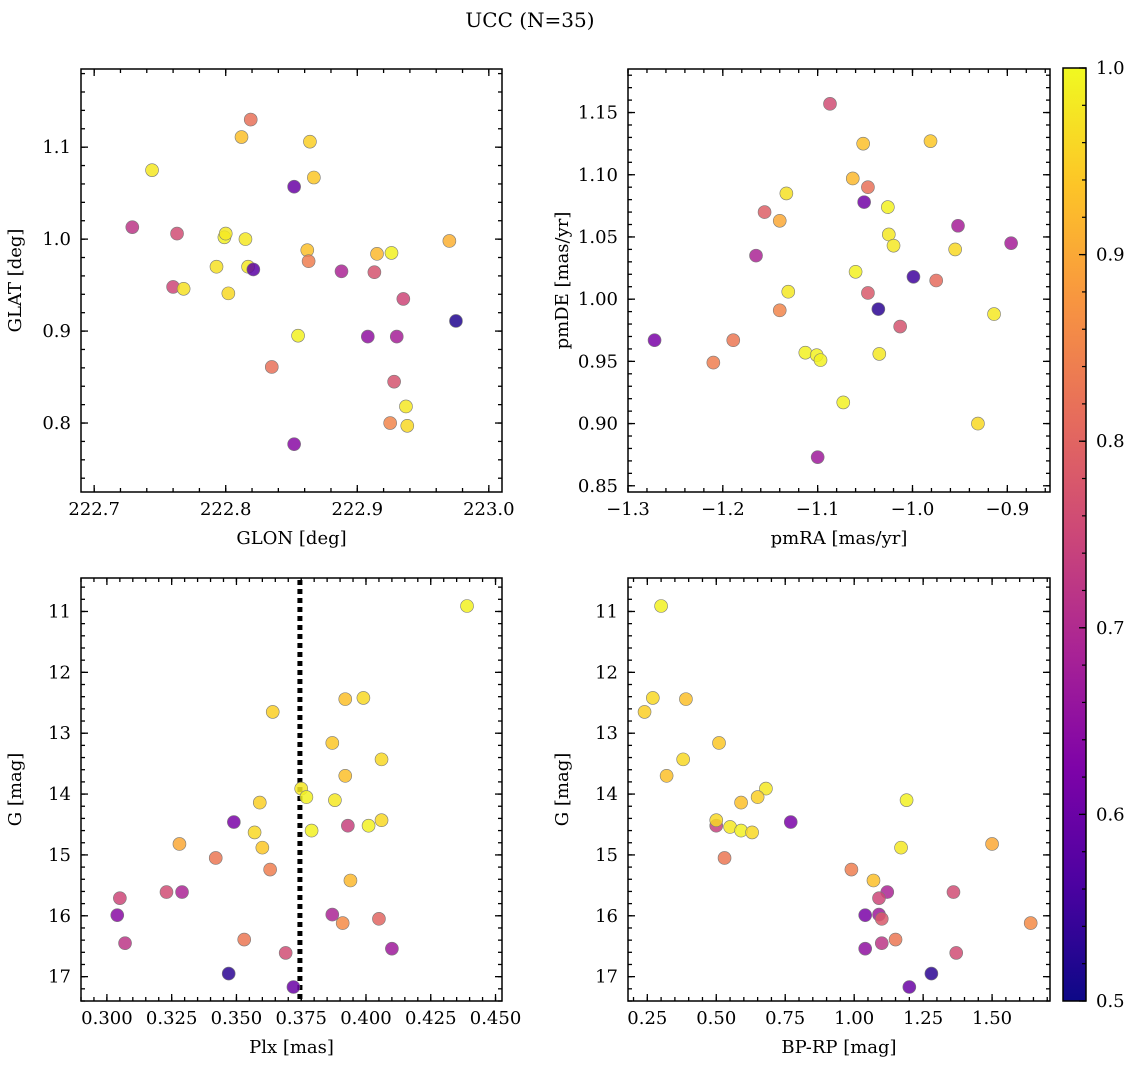 Image resolution: width=1136 pixels, height=1068 pixels. I want to click on x-tick-label: 0.425, so click(431, 1018).